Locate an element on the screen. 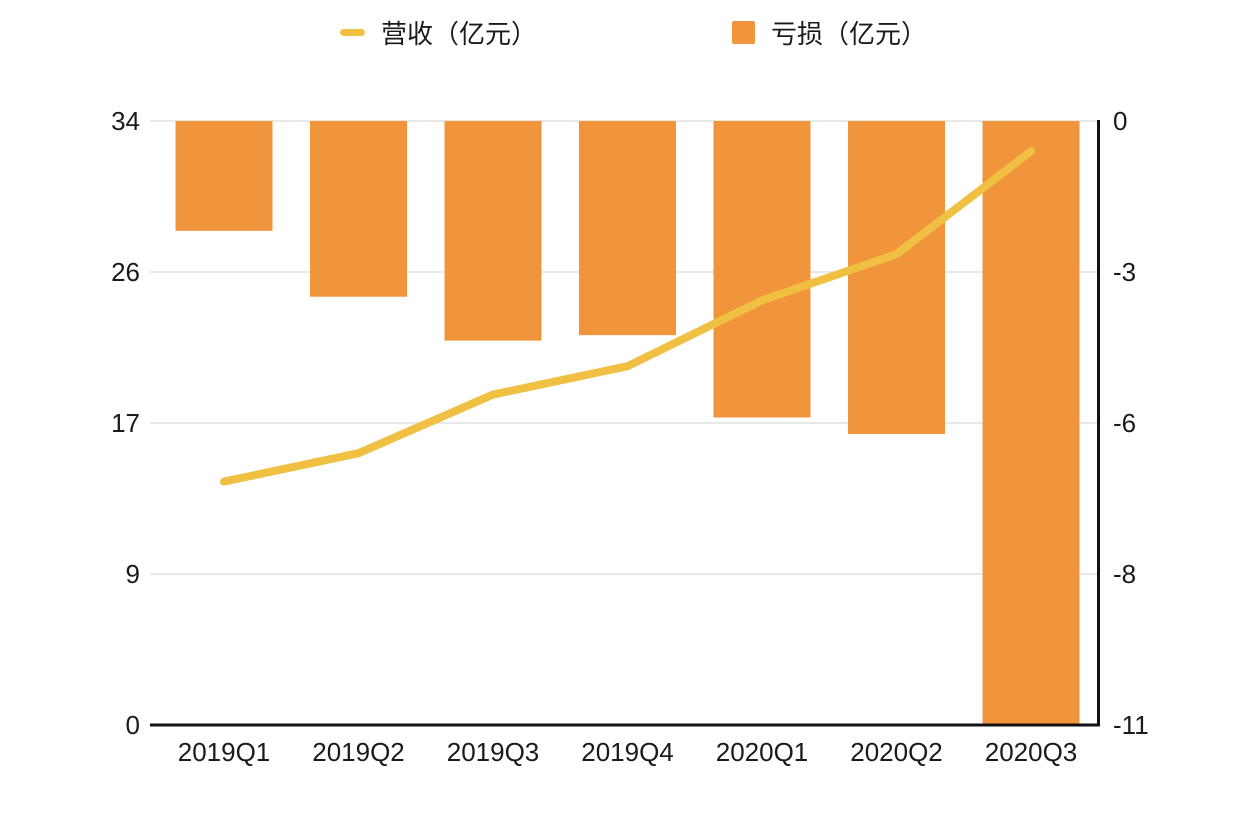 The height and width of the screenshot is (814, 1256). left-axis-tick-label: 34 is located at coordinates (125, 121).